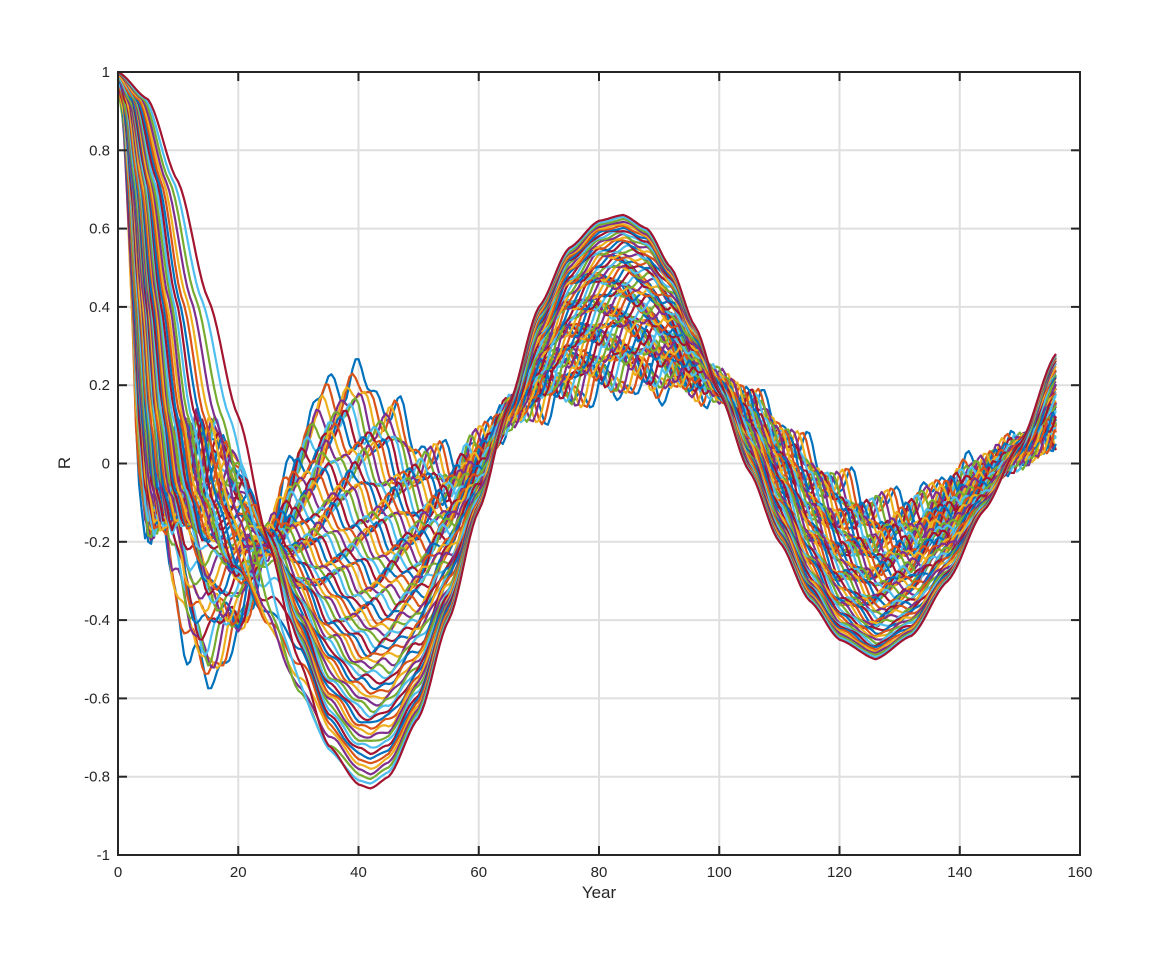 The width and height of the screenshot is (1170, 978). Describe the element at coordinates (839, 872) in the screenshot. I see `x-tick-label: 120` at that location.